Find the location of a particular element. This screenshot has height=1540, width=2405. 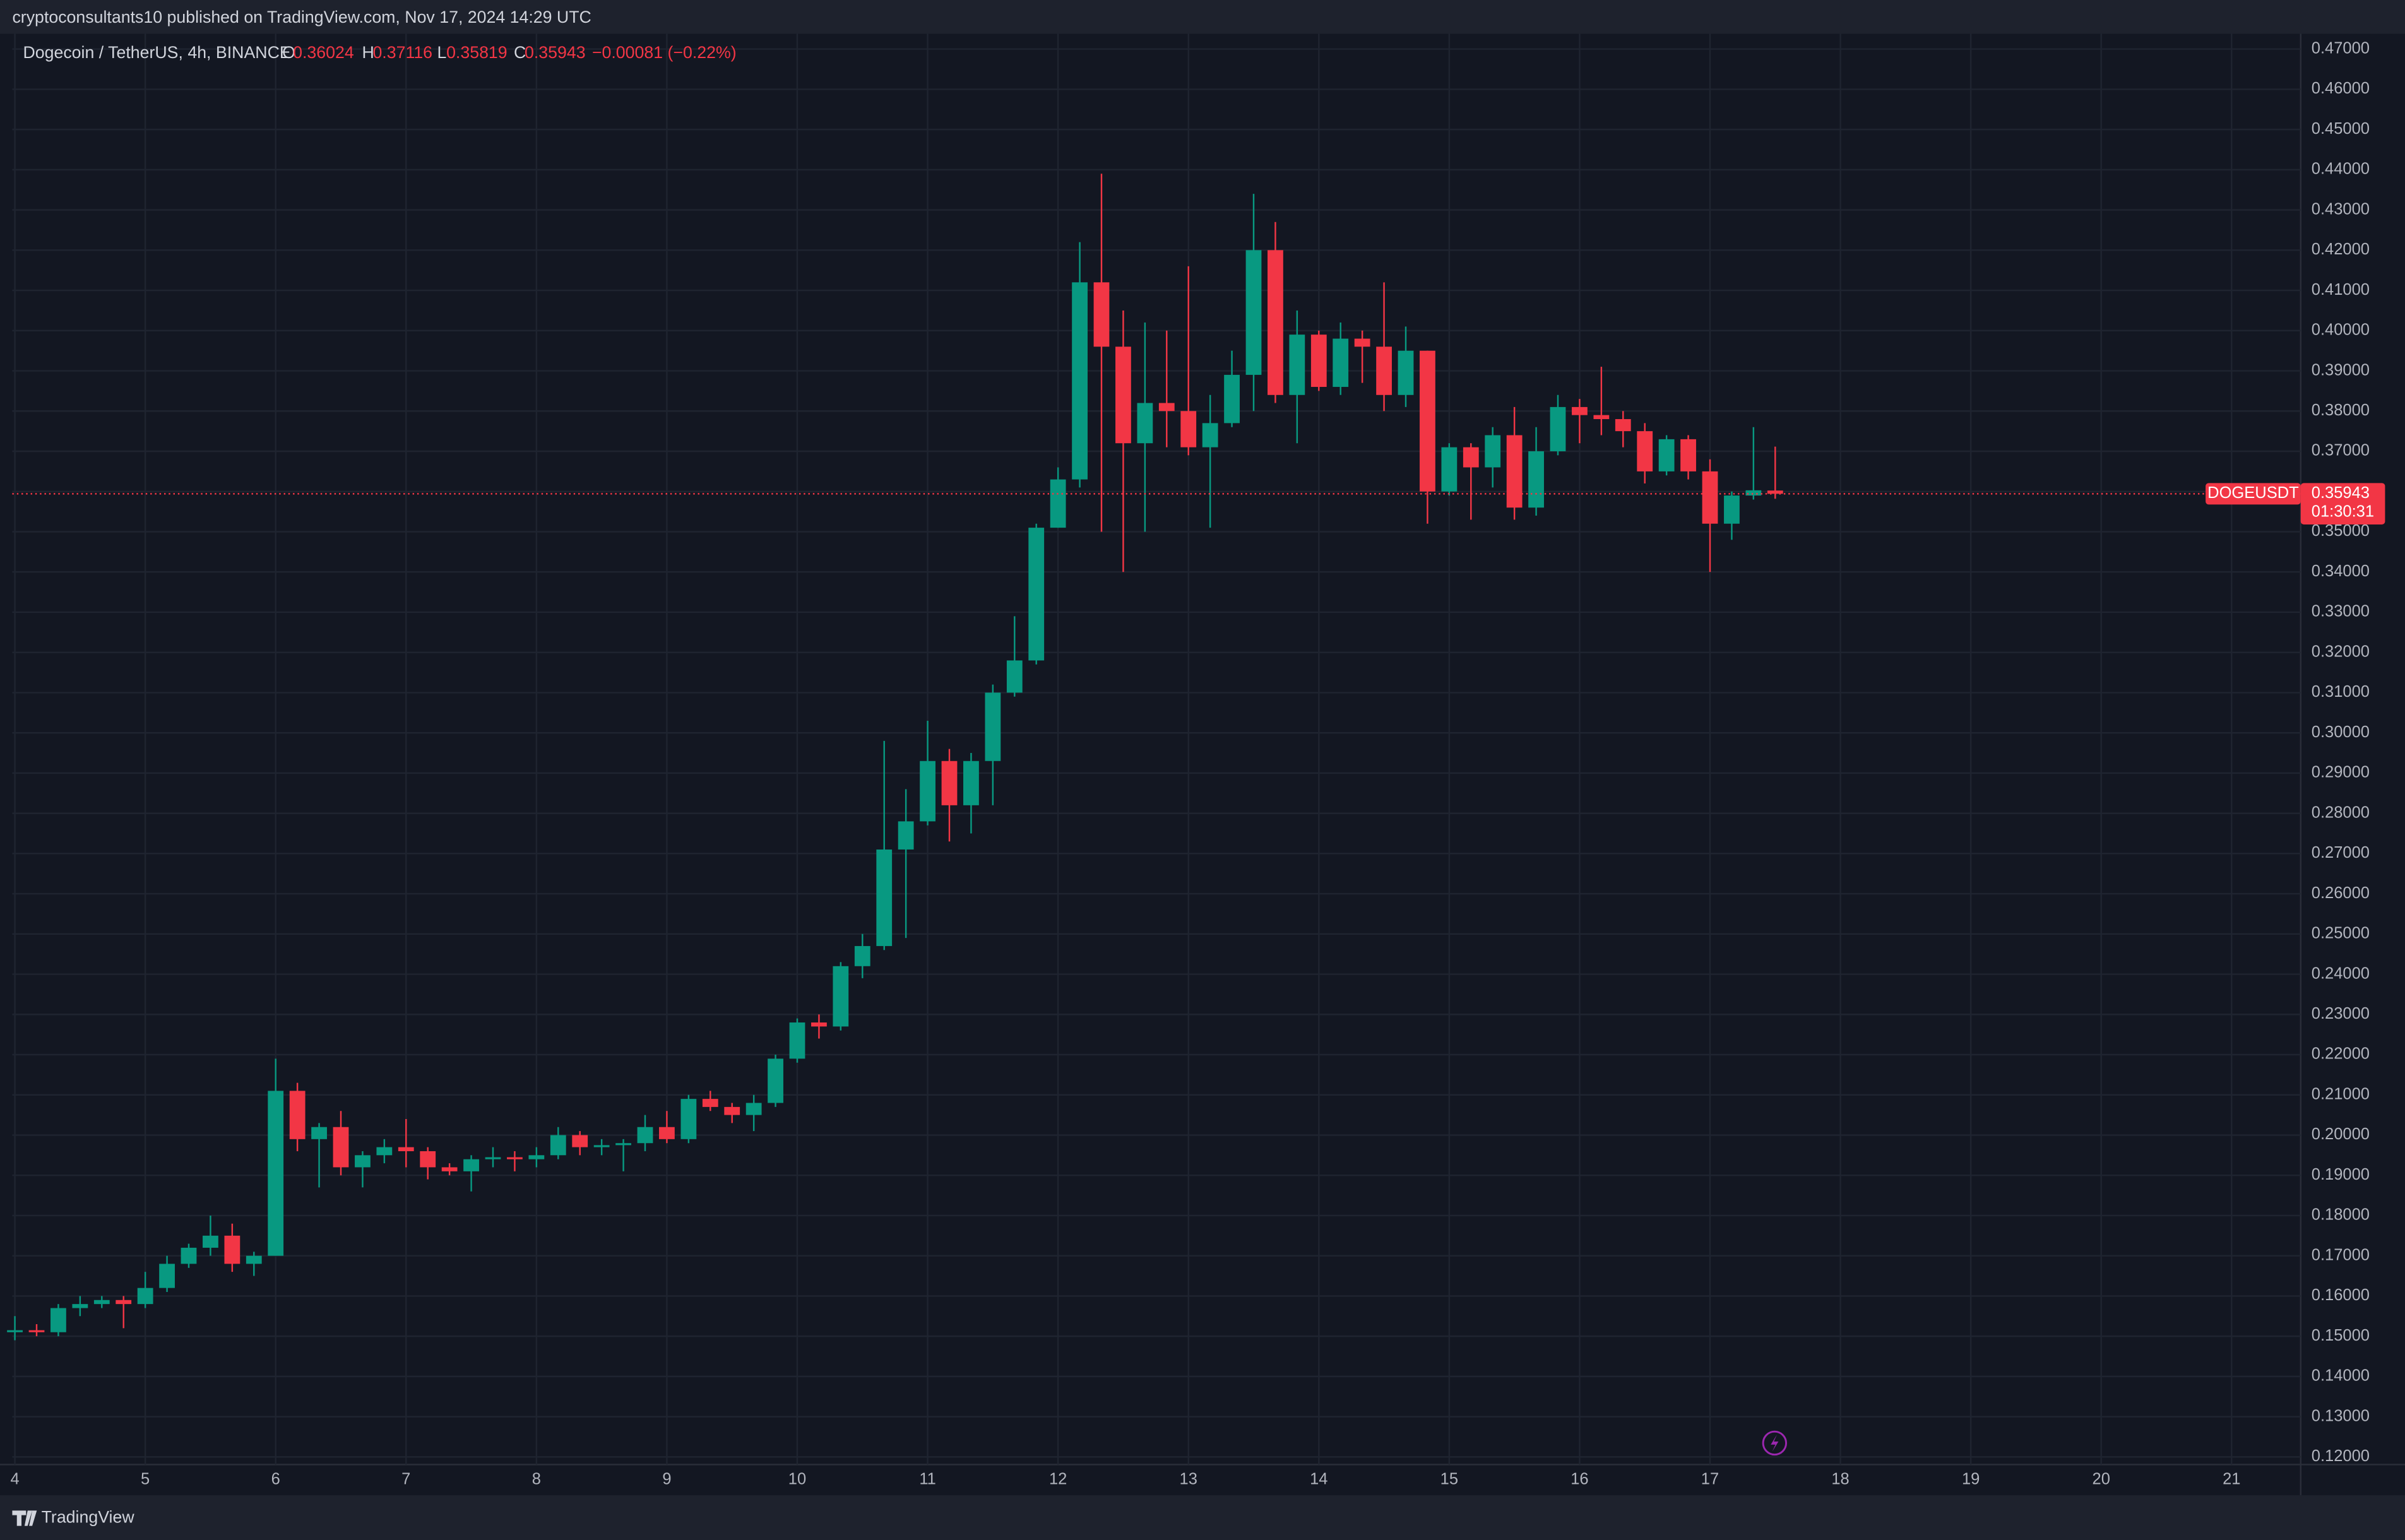

y-tick-label: 0.18000 is located at coordinates (2341, 1215).